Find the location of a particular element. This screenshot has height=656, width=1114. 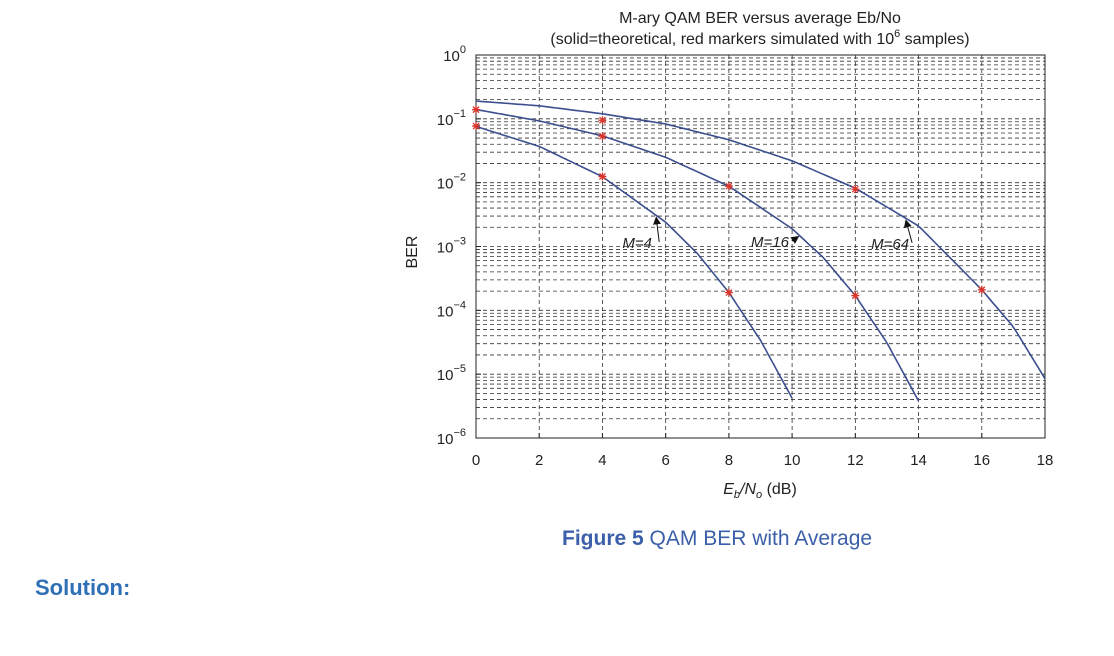

x-tick-label: 8 is located at coordinates (729, 460).